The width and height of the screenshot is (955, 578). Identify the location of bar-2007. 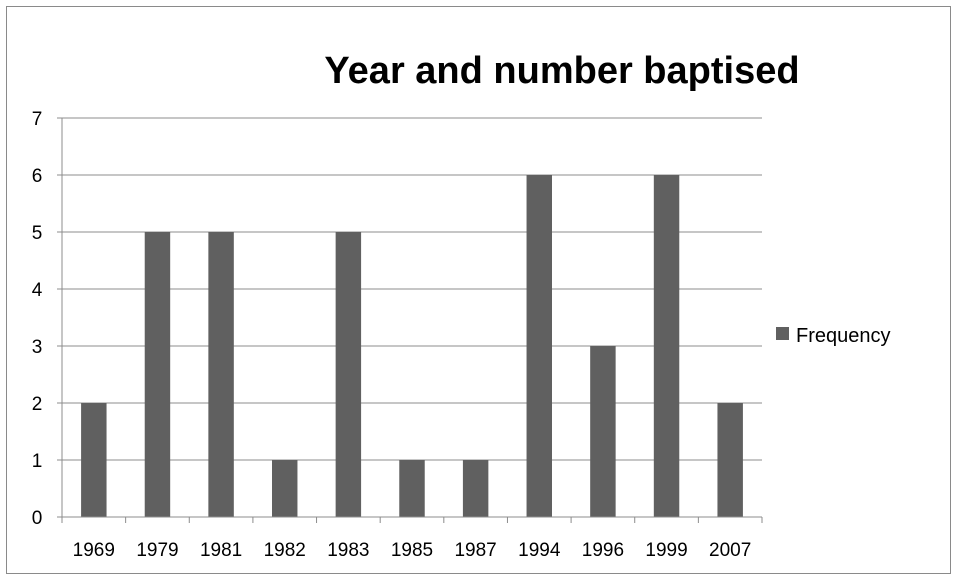
(730, 460).